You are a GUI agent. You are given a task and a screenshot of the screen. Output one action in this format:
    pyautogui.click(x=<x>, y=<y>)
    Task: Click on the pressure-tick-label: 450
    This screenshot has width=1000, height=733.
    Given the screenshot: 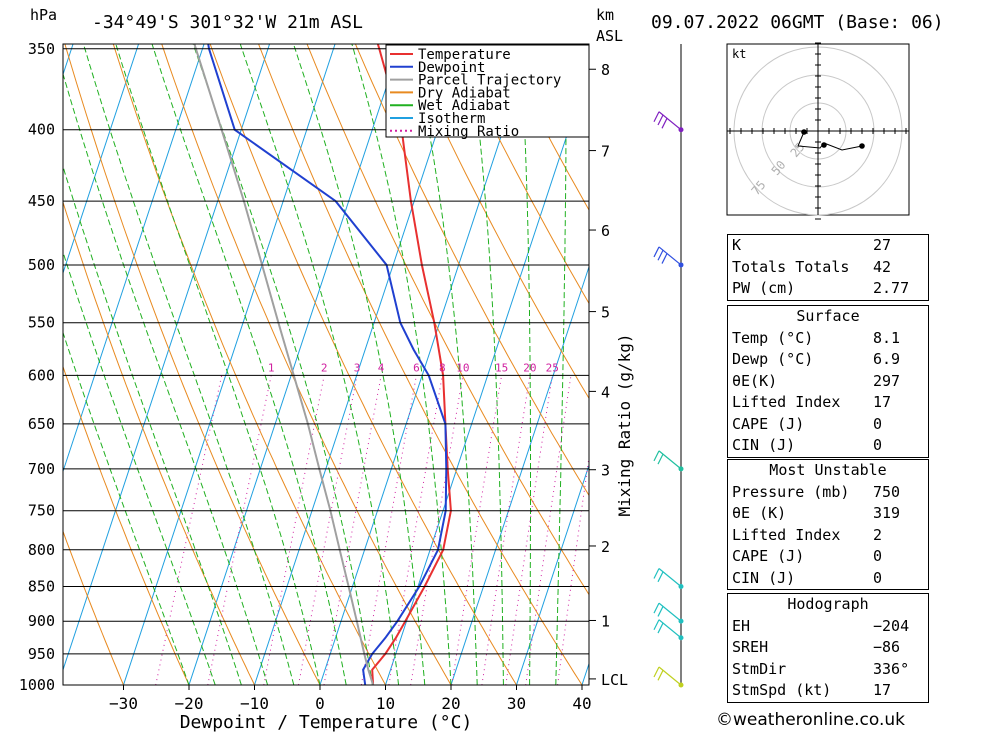 What is the action you would take?
    pyautogui.click(x=41, y=201)
    